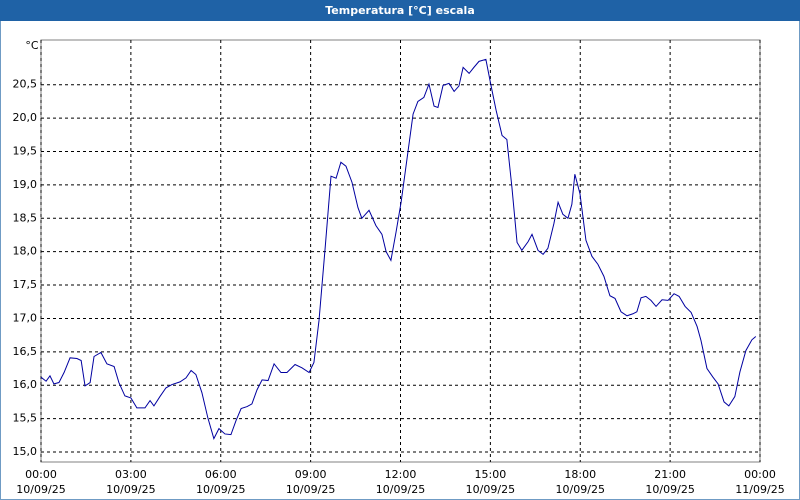  Describe the element at coordinates (491, 474) in the screenshot. I see `x-tick-label: 15:00` at that location.